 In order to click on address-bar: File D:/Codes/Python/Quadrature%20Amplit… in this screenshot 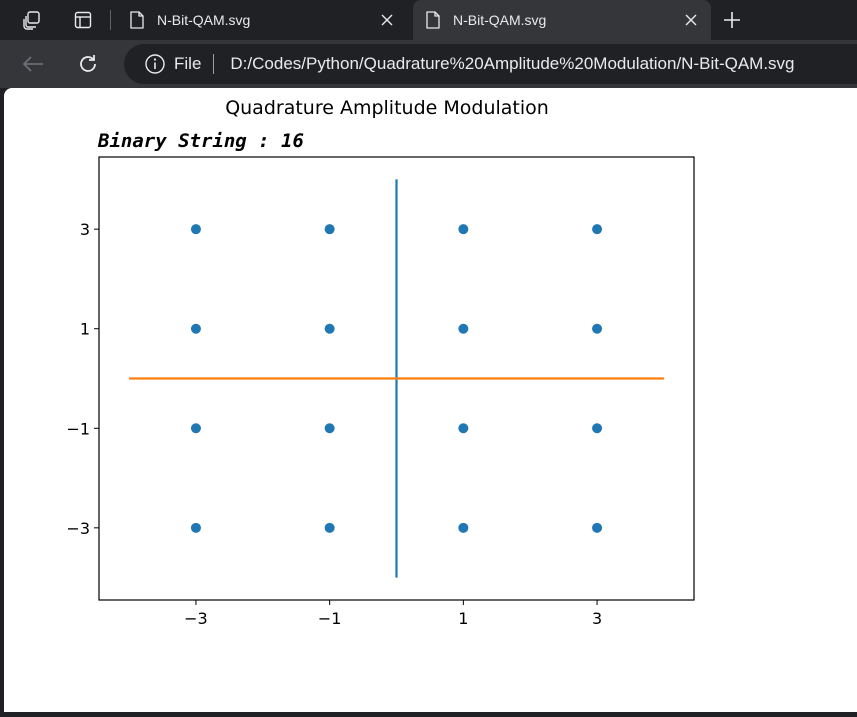, I will do `click(490, 64)`.